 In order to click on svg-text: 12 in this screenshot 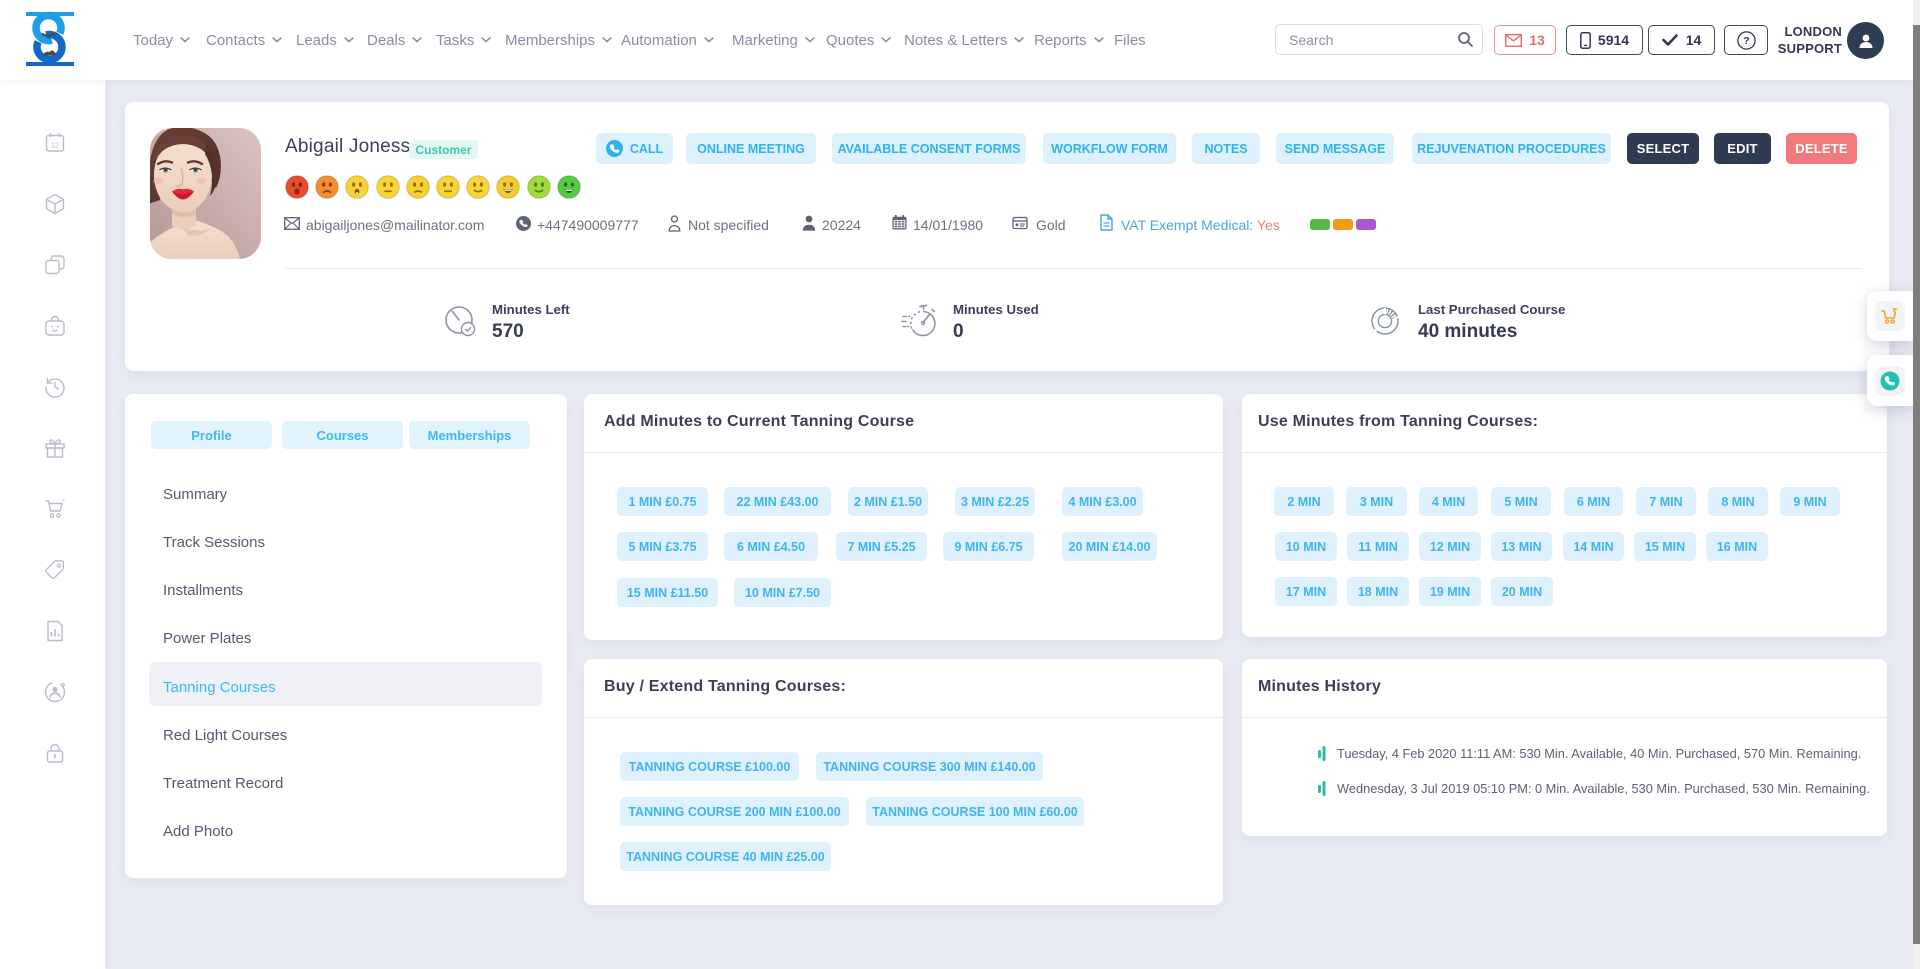, I will do `click(55, 145)`.